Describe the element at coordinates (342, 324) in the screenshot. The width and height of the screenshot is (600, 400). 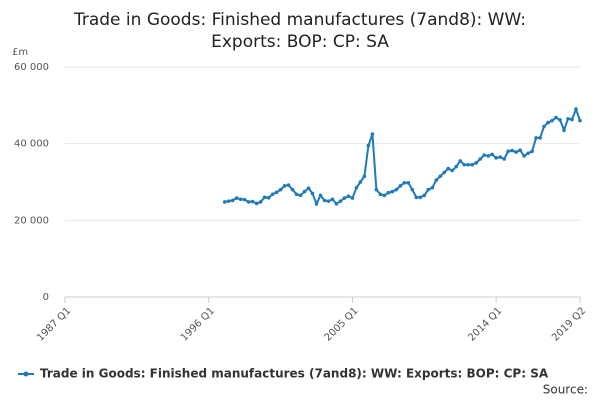
I see `x-tick-label: 2005 Q1` at that location.